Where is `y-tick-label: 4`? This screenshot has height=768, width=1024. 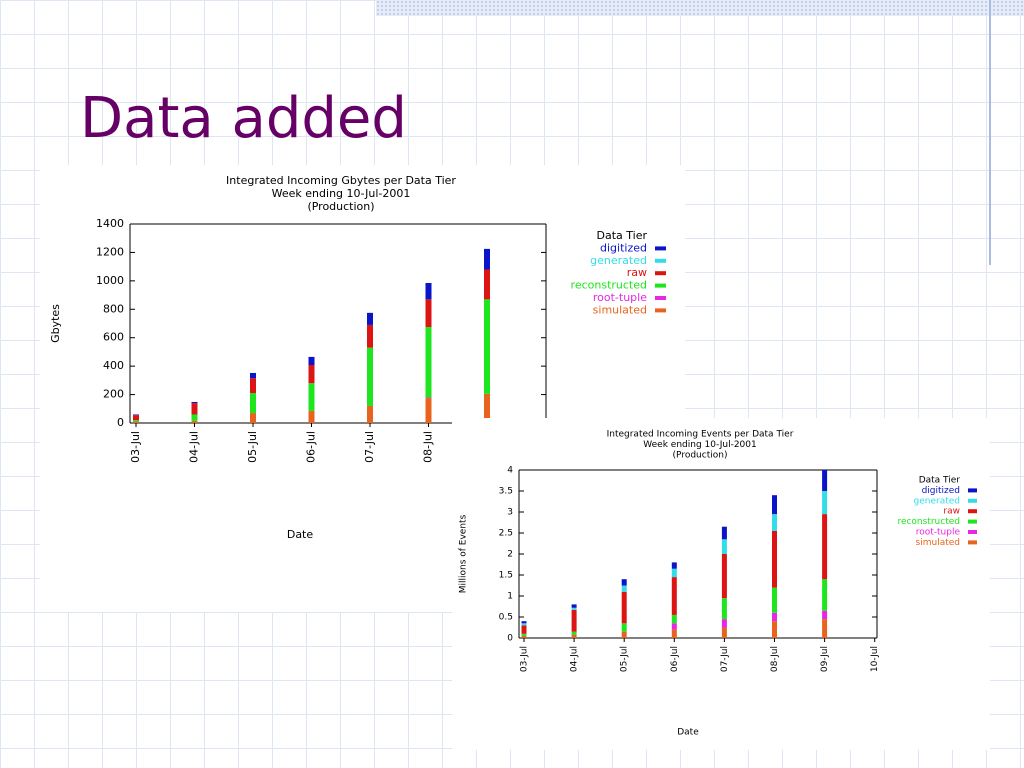 y-tick-label: 4 is located at coordinates (510, 471).